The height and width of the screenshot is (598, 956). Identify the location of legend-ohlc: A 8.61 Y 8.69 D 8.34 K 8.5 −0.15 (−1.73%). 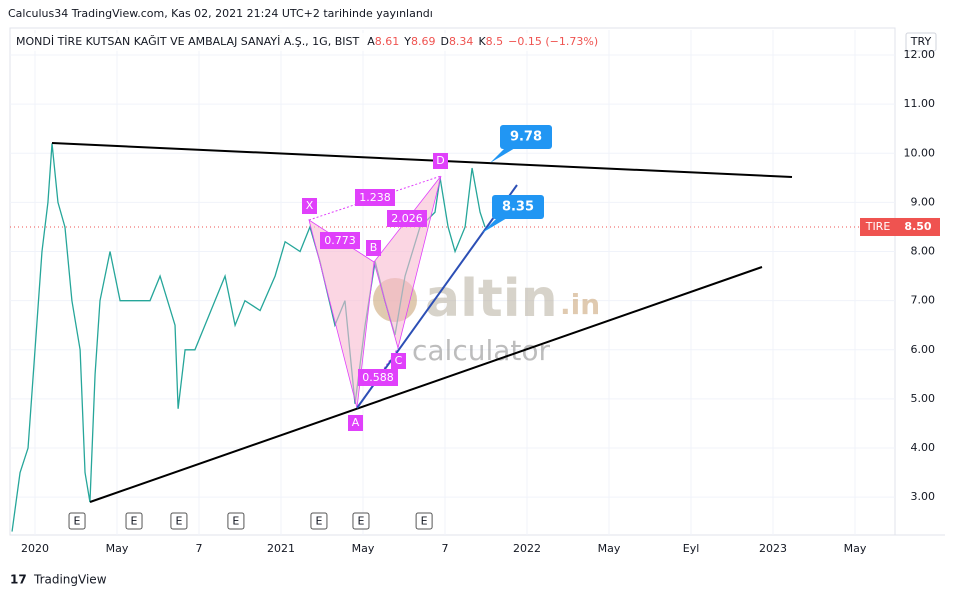
(482, 41).